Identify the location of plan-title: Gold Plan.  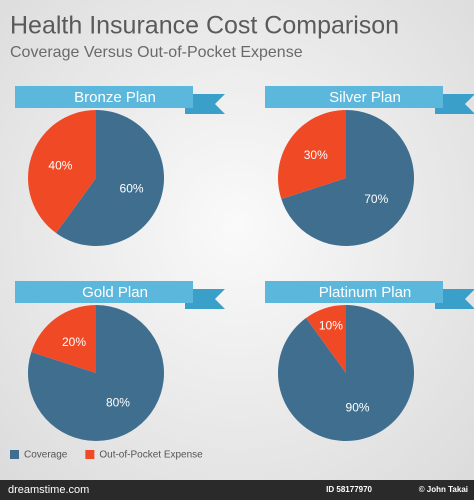
(115, 292).